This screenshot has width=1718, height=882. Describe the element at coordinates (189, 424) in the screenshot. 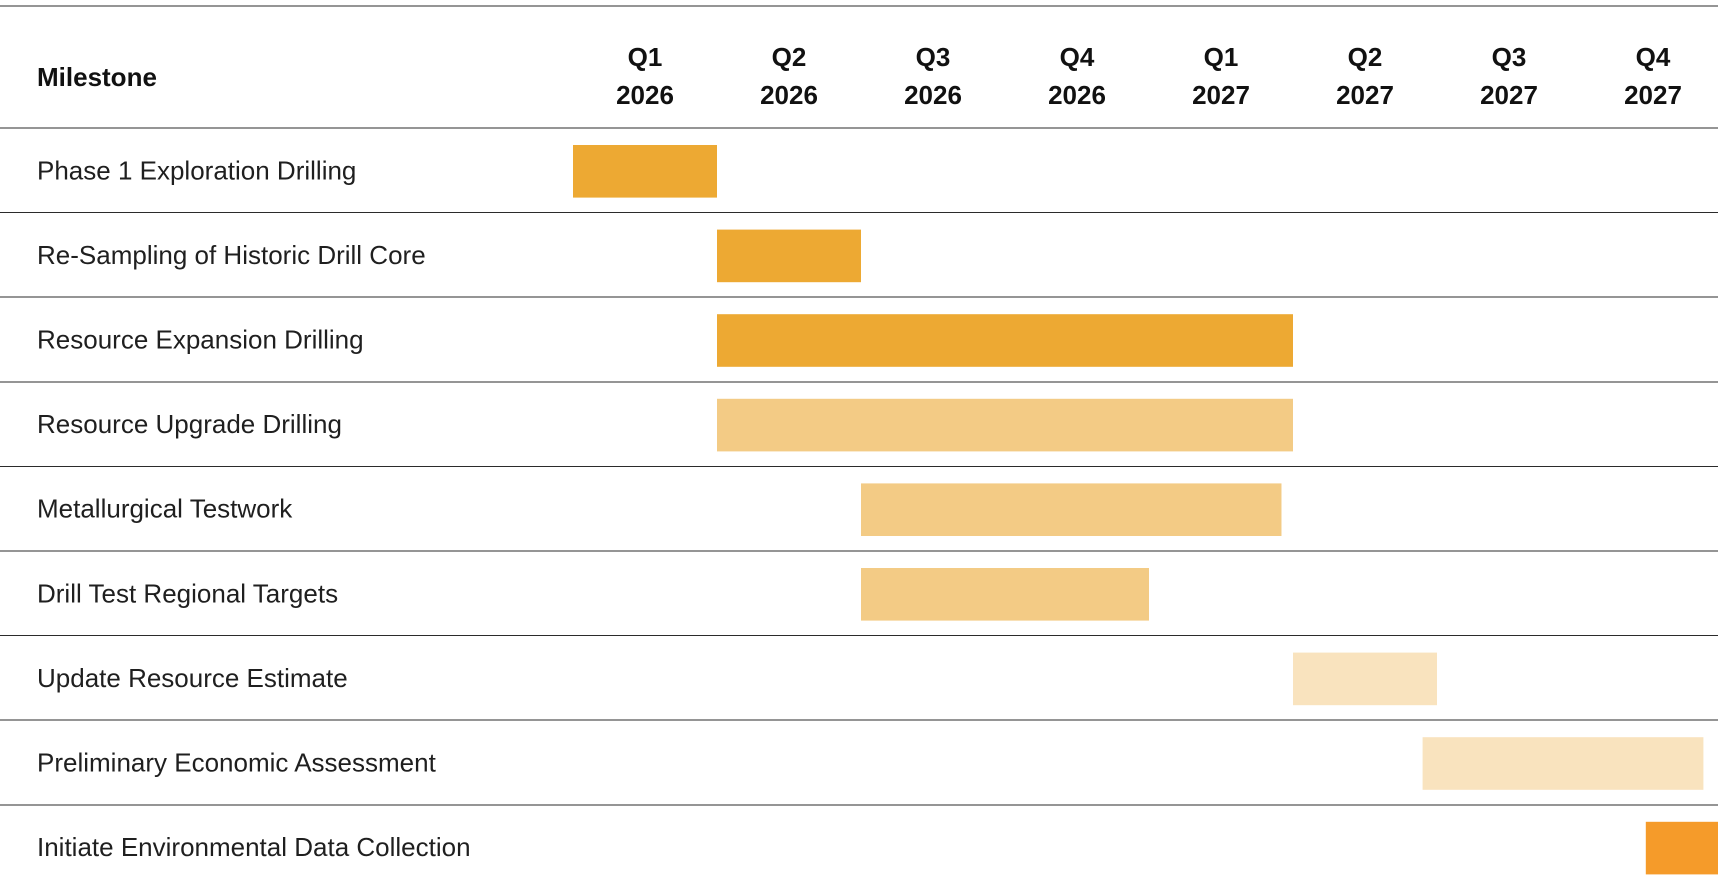

I see `task-label: Resource Upgrade Drilling` at that location.